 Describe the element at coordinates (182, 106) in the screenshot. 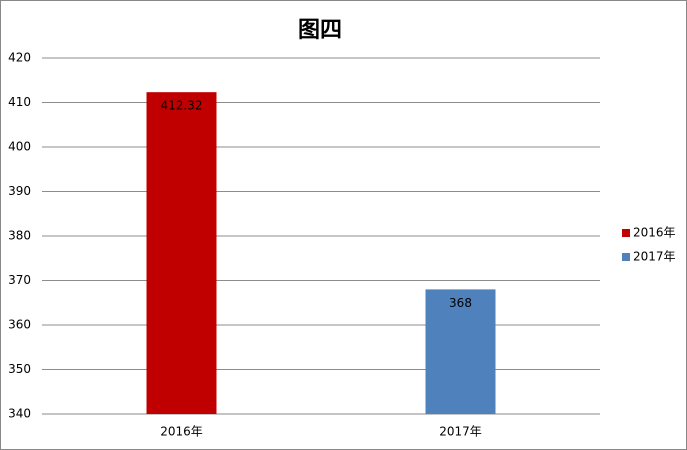

I see `data-label: 412.32` at that location.